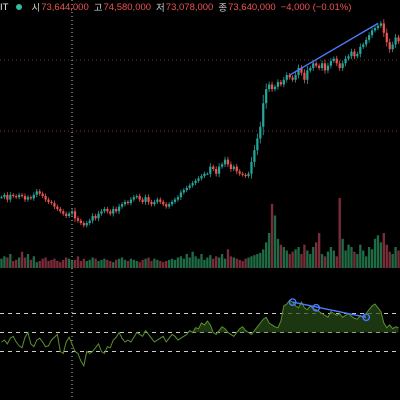  Describe the element at coordinates (98, 8) in the screenshot. I see `high-label: 고` at that location.